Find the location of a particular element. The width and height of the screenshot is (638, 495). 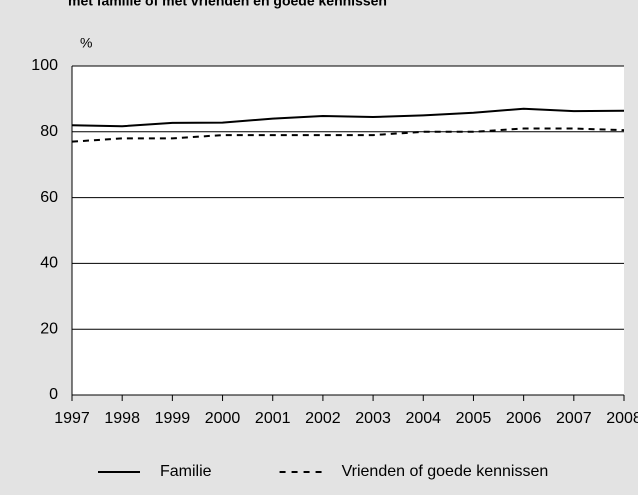

x-tick-label: 2000 is located at coordinates (223, 418).